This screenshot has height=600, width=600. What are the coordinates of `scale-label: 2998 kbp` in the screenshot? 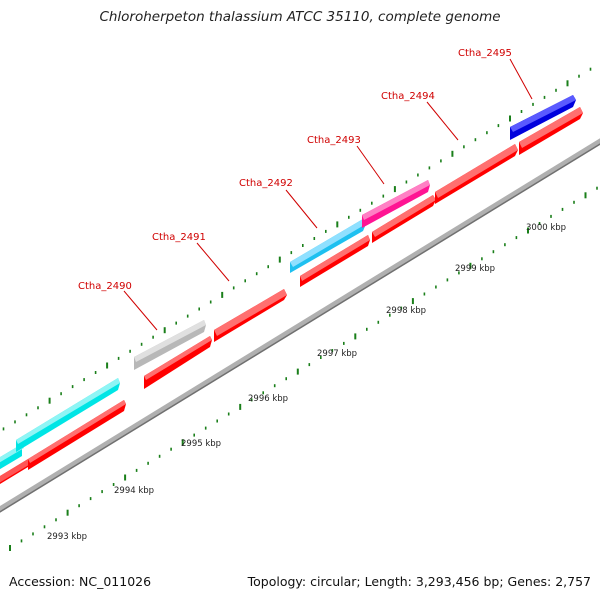 It's located at (406, 311).